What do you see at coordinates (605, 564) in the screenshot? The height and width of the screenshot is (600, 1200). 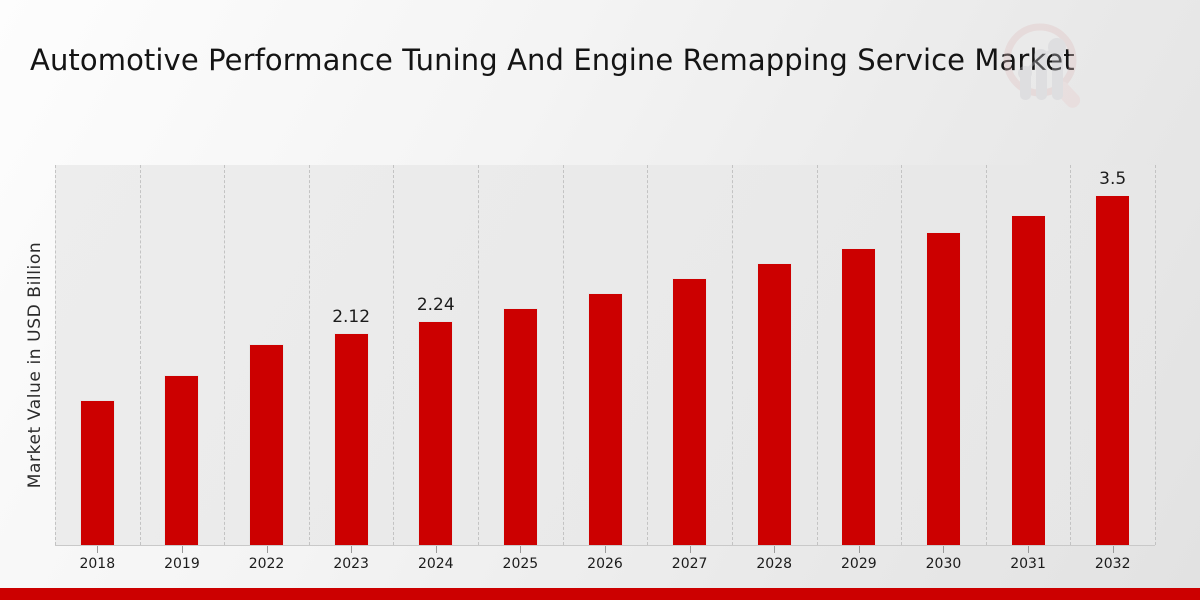 I see `x-axis-label-2026: 2026` at bounding box center [605, 564].